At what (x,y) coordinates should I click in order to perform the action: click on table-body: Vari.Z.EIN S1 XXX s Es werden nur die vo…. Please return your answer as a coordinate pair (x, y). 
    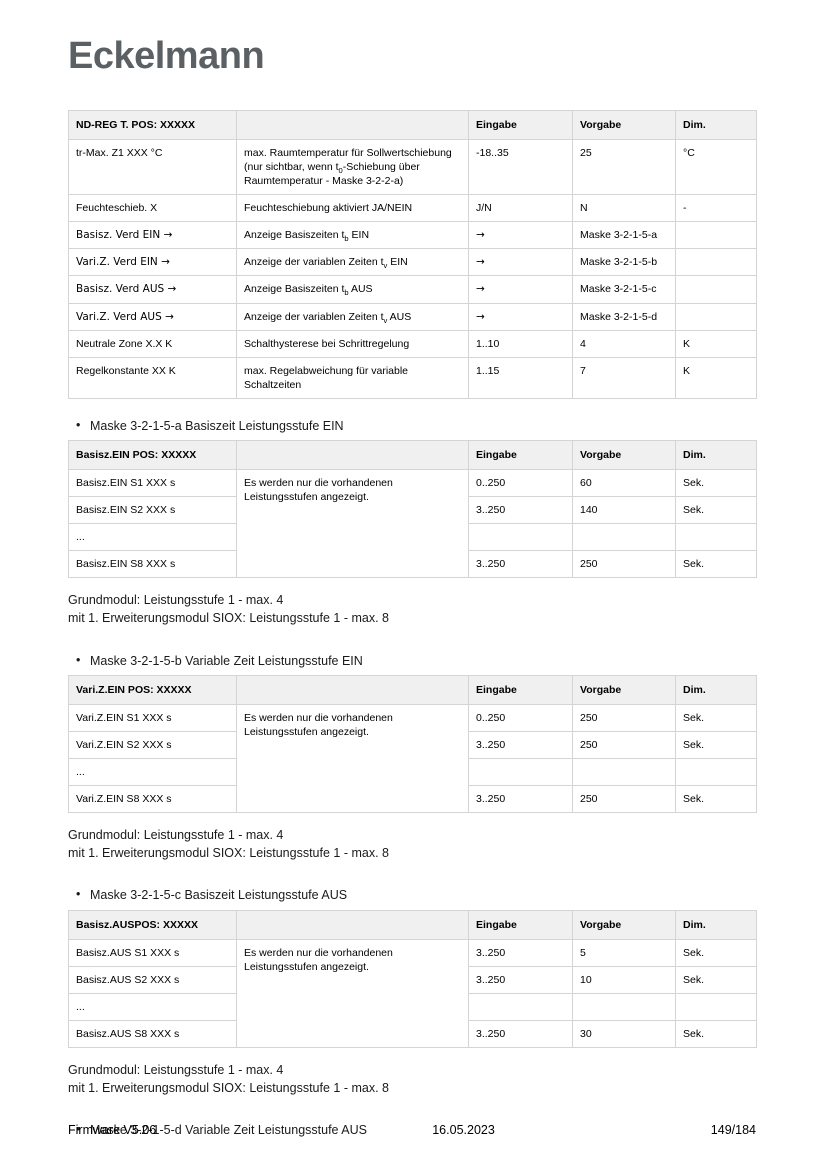
    Looking at the image, I should click on (412, 758).